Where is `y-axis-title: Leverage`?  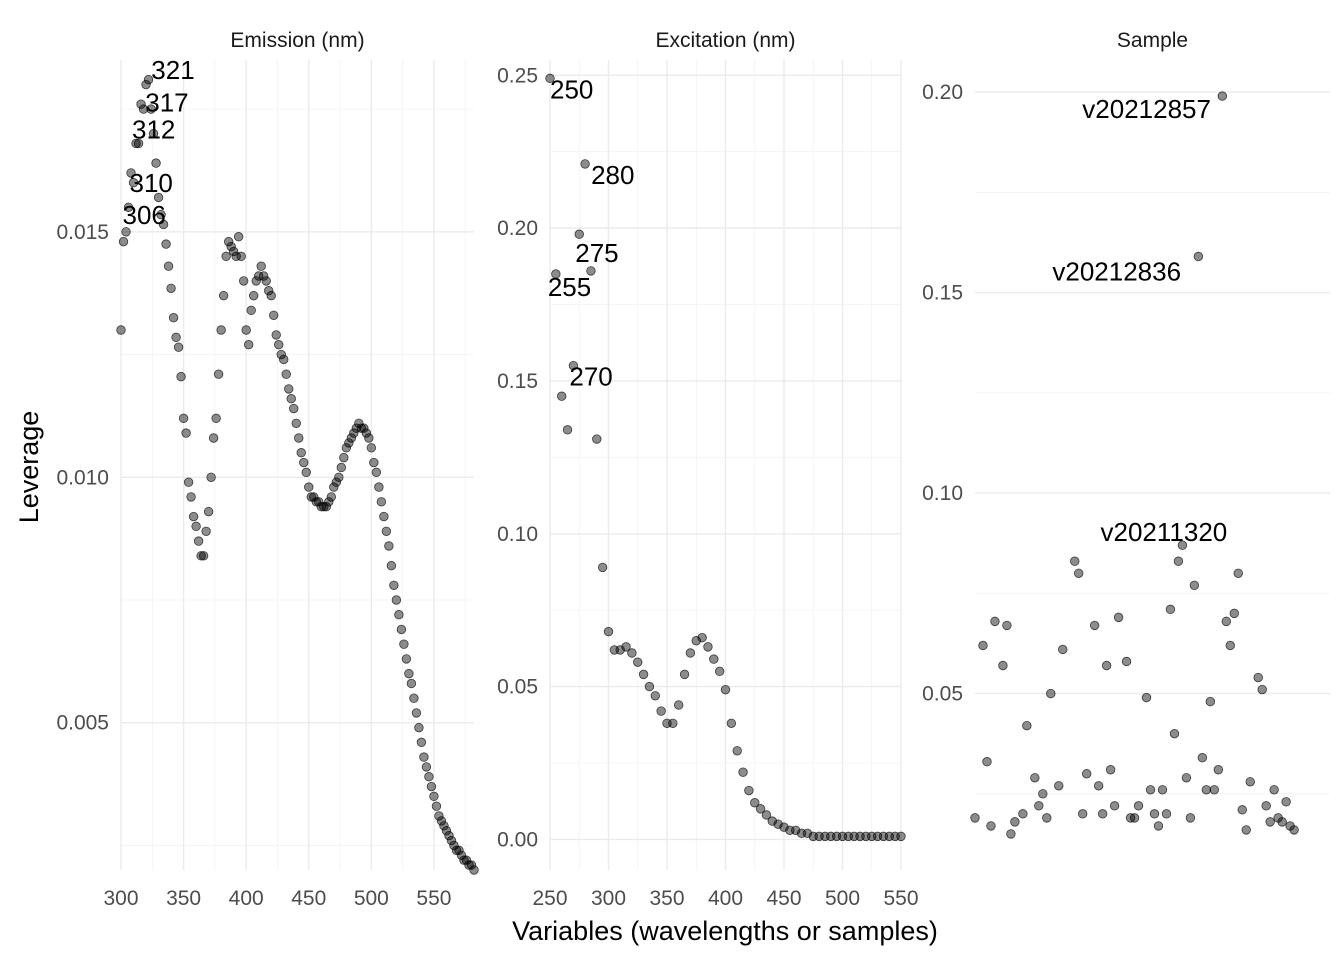 y-axis-title: Leverage is located at coordinates (29, 467).